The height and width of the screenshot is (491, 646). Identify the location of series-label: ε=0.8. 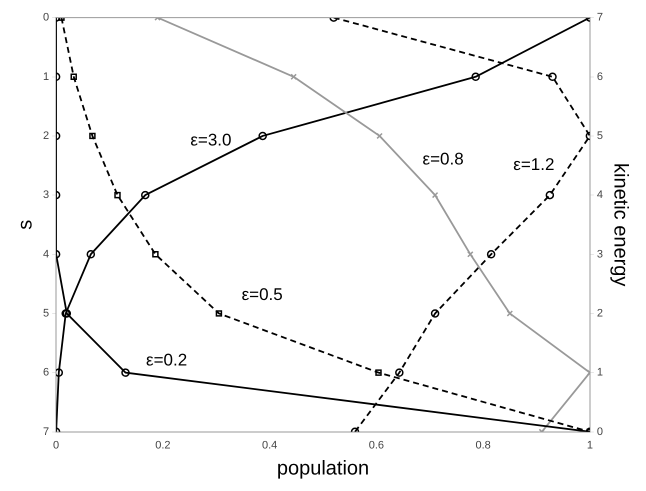
(443, 158).